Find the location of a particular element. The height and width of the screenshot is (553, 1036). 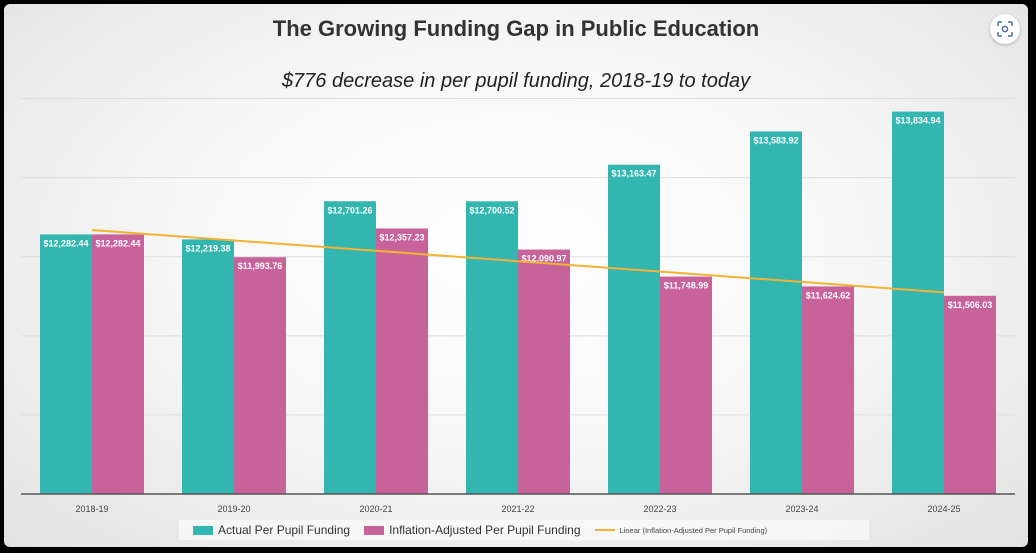

data-label-actual: $12,219.38 is located at coordinates (207, 248).